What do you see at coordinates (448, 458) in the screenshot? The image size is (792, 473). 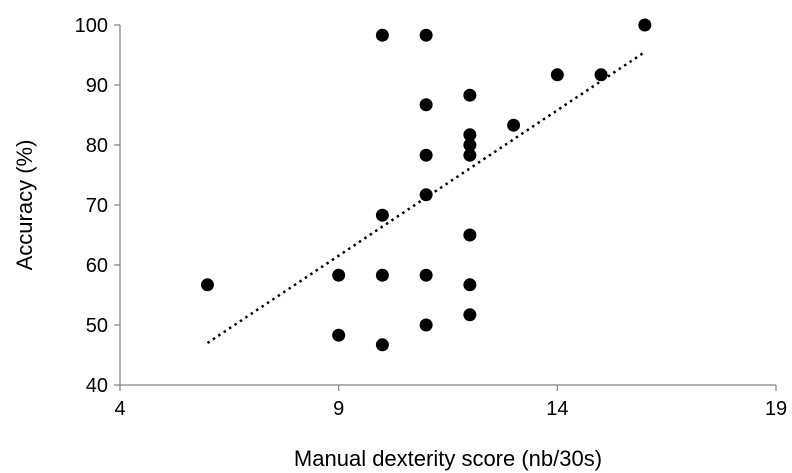 I see `x-axis-title: Manual dexterity score (nb/30s)` at bounding box center [448, 458].